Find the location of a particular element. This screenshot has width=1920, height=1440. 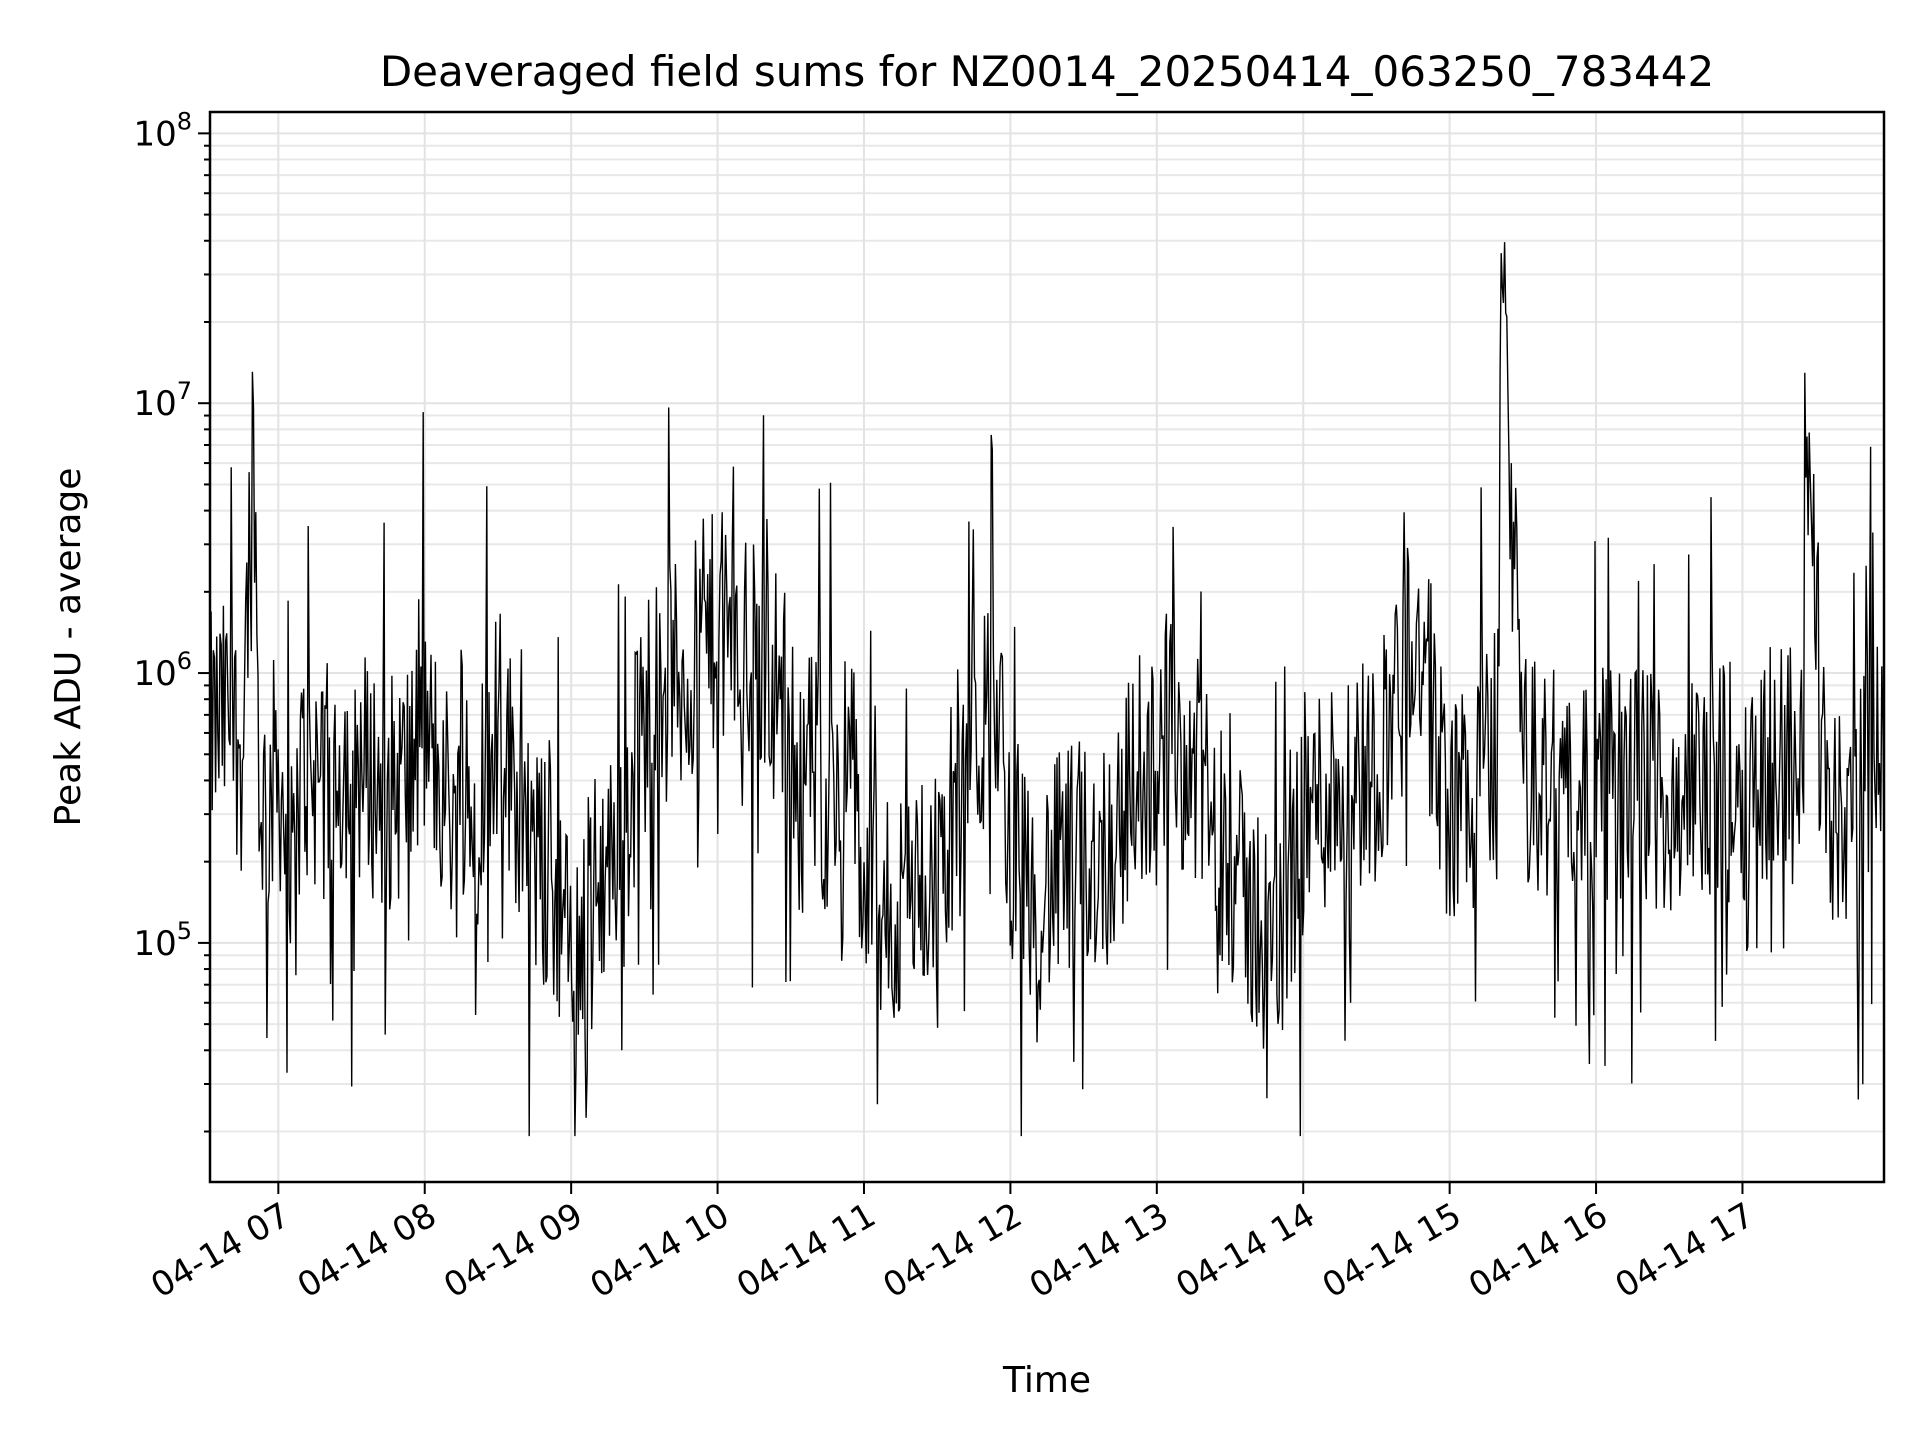

y-axis-label: Peak ADU - average is located at coordinates (68, 647).